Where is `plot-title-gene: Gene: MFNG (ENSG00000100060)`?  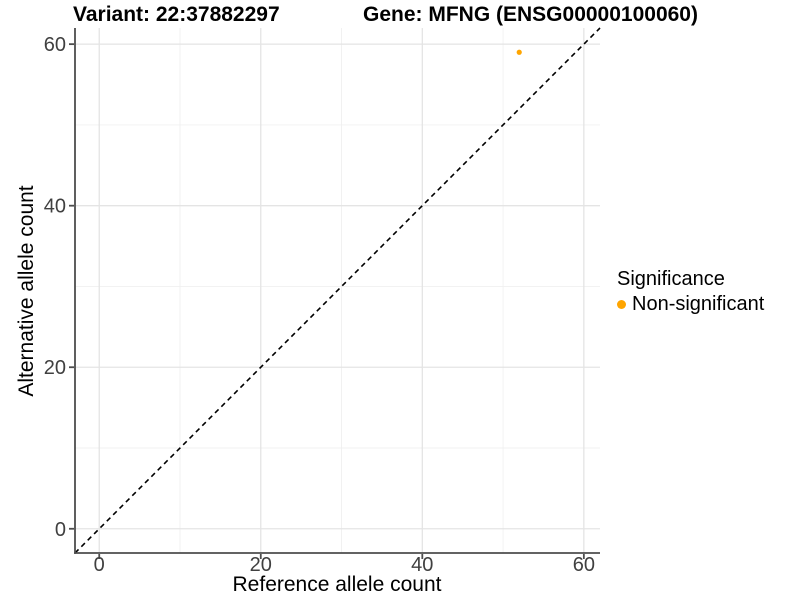
plot-title-gene: Gene: MFNG (ENSG00000100060) is located at coordinates (530, 14).